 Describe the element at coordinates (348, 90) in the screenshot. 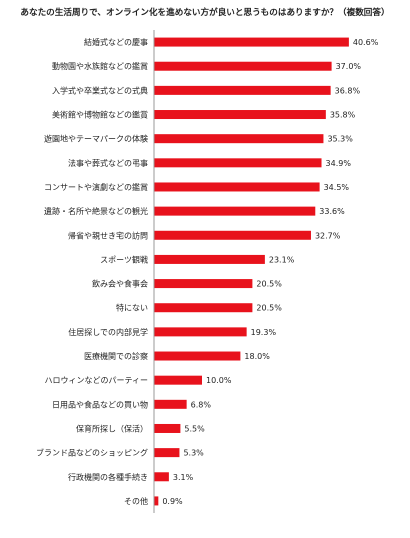

I see `value-label: 36.8%` at that location.